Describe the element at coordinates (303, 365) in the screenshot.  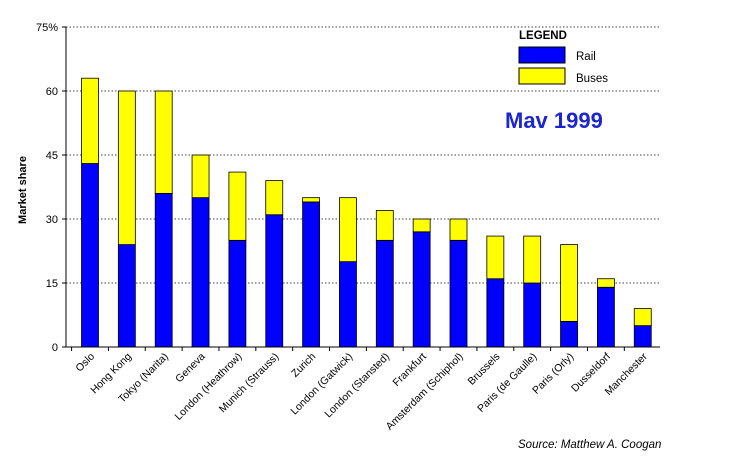
I see `x-tick-label: Zurich` at that location.